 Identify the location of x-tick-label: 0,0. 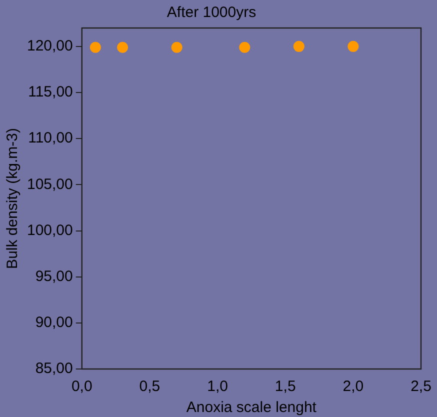
(81, 387).